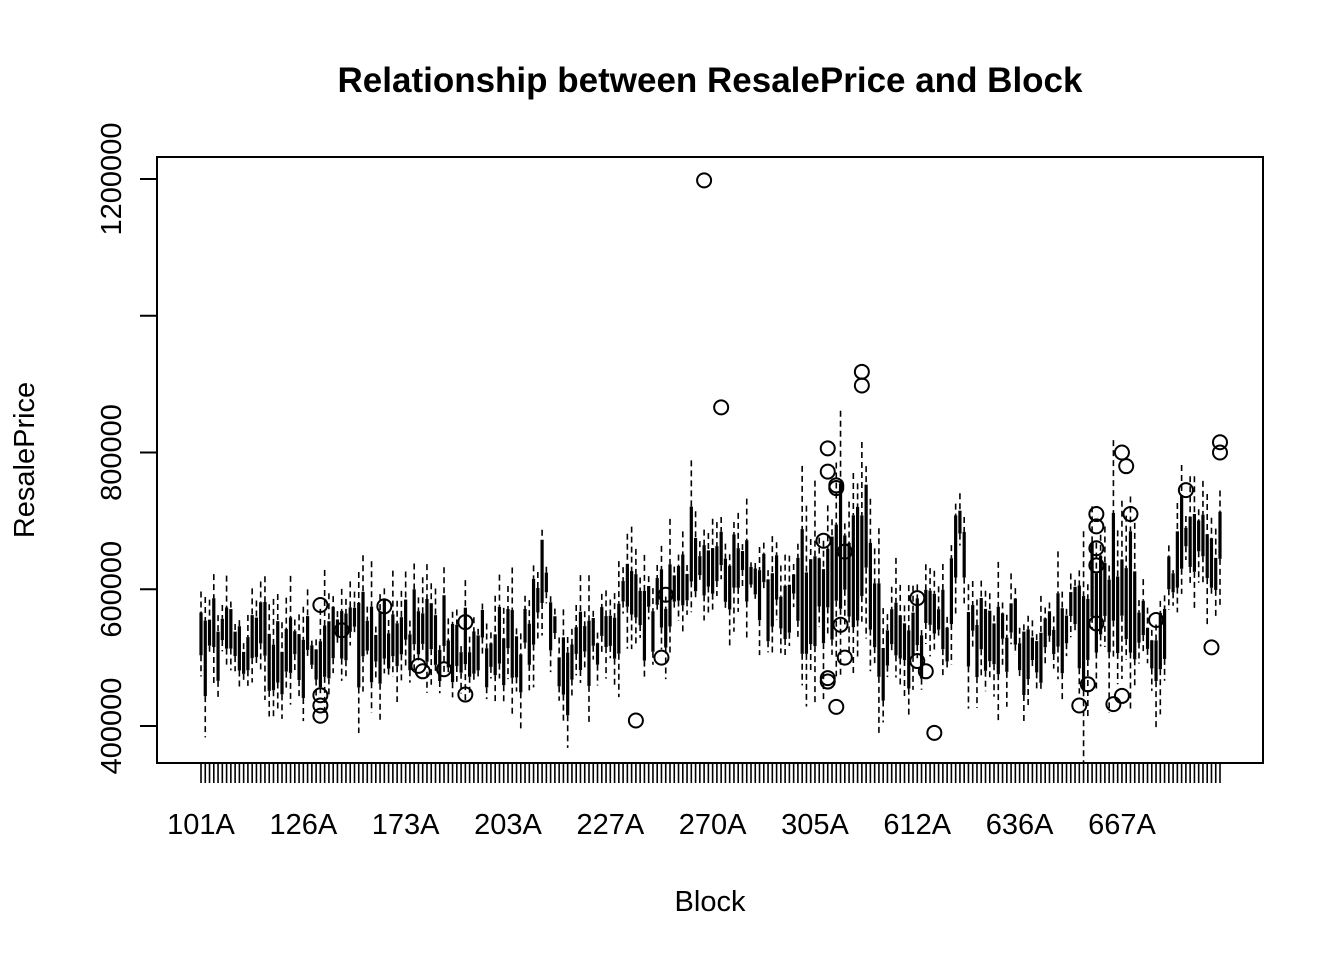  Describe the element at coordinates (112, 452) in the screenshot. I see `y-tick-label: 800000` at that location.